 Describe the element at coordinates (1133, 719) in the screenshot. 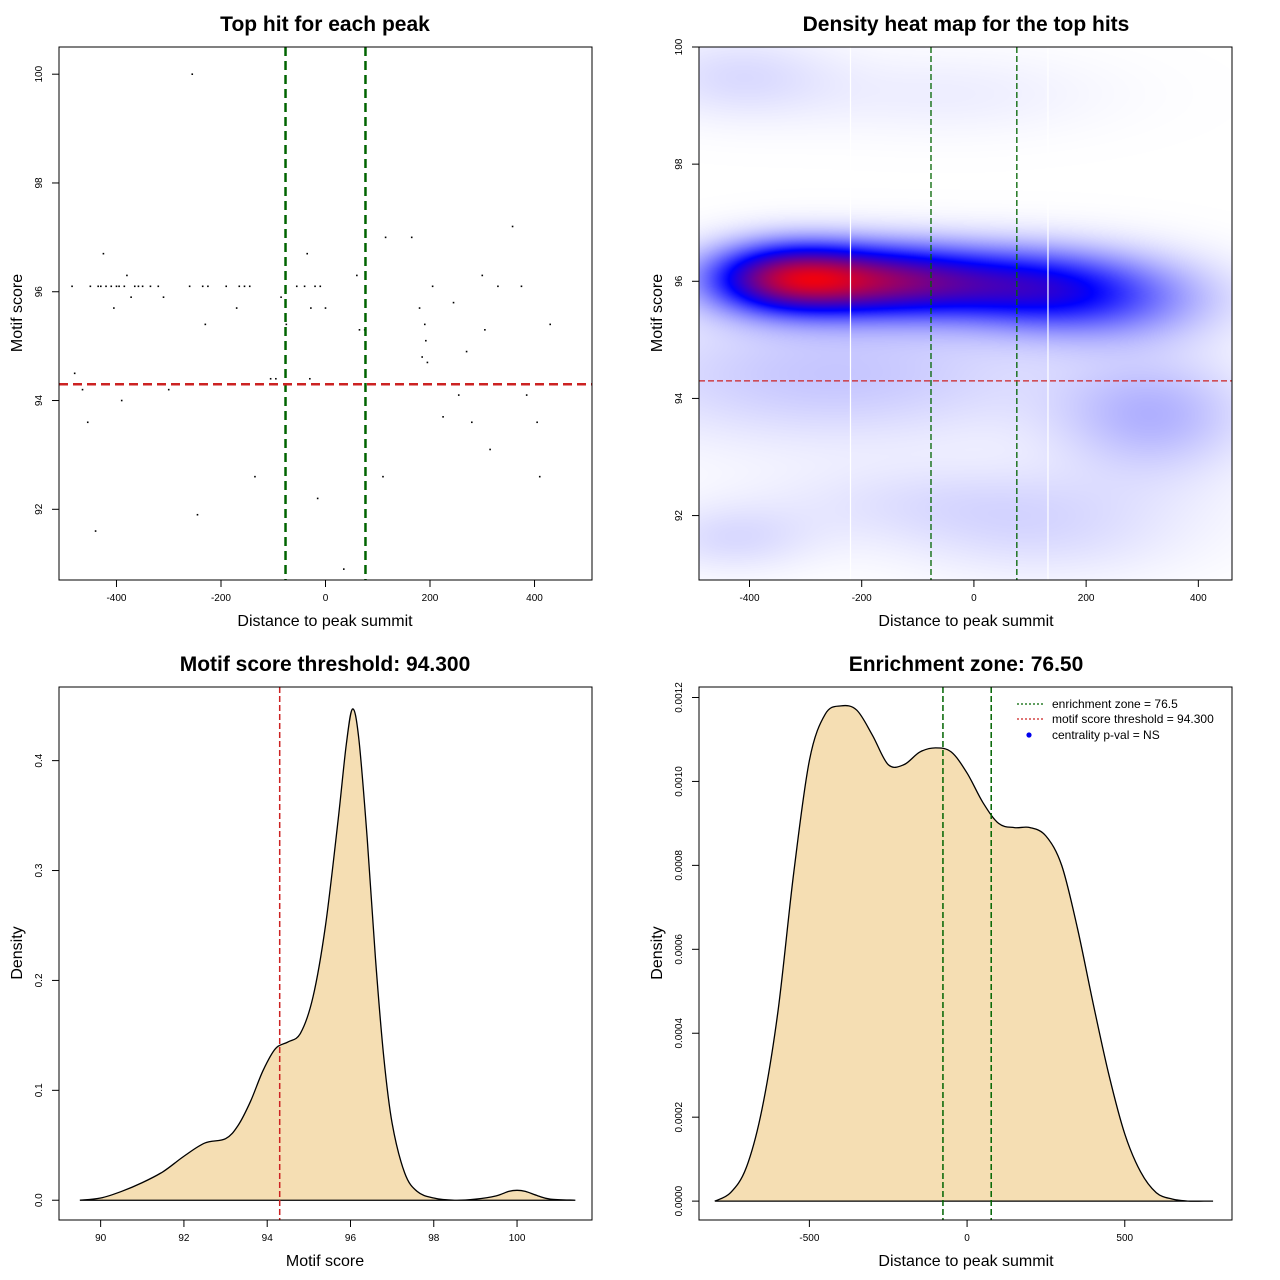

I see `legend-label-threshold: motif score threshold = 94.300` at that location.